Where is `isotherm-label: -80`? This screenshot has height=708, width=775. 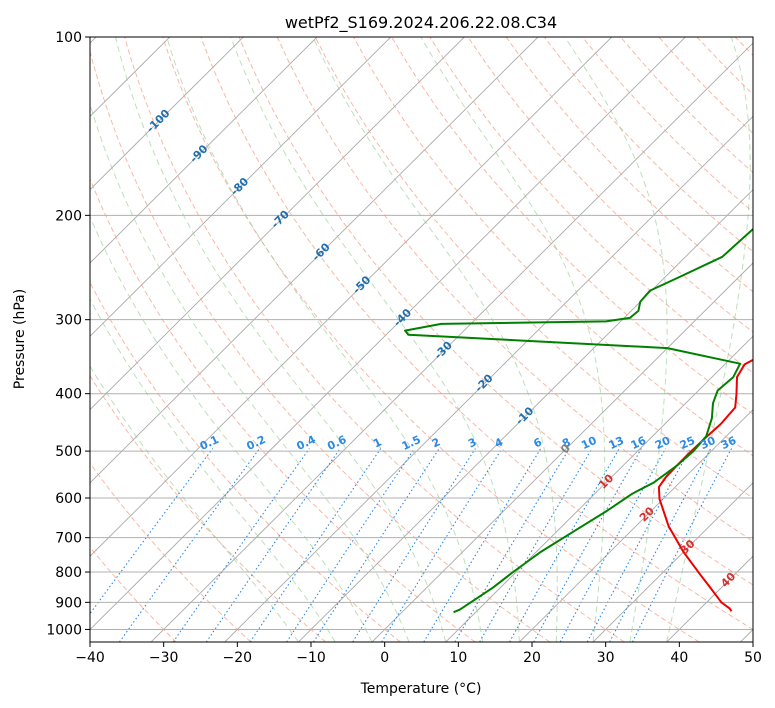 isotherm-label: -80 is located at coordinates (239, 186).